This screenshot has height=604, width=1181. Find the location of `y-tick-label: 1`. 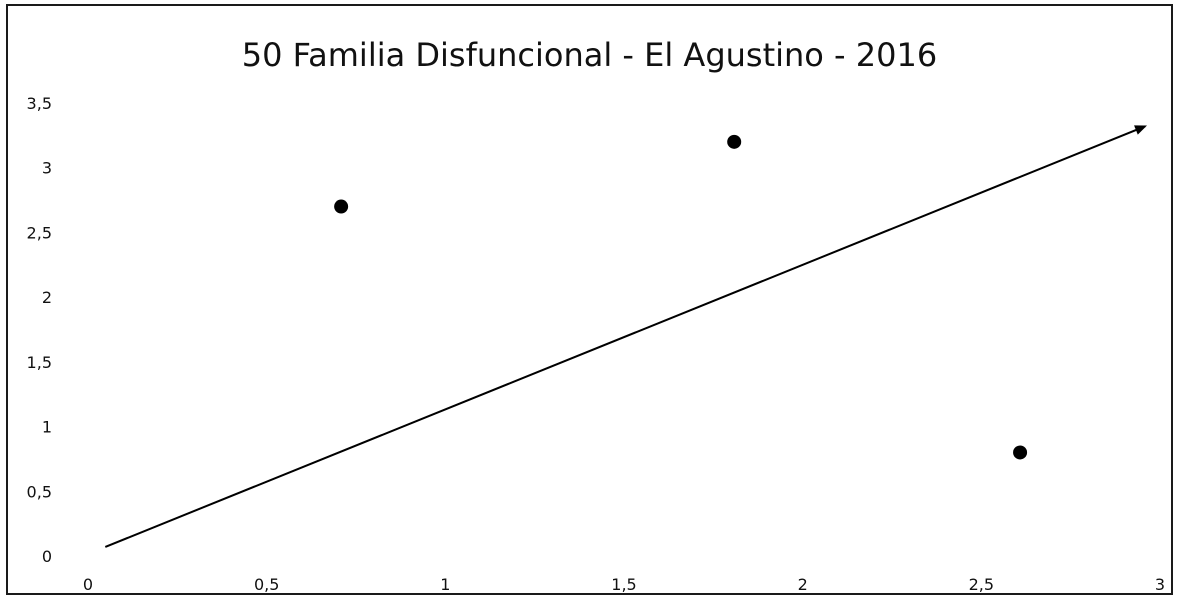

y-tick-label: 1 is located at coordinates (47, 427).